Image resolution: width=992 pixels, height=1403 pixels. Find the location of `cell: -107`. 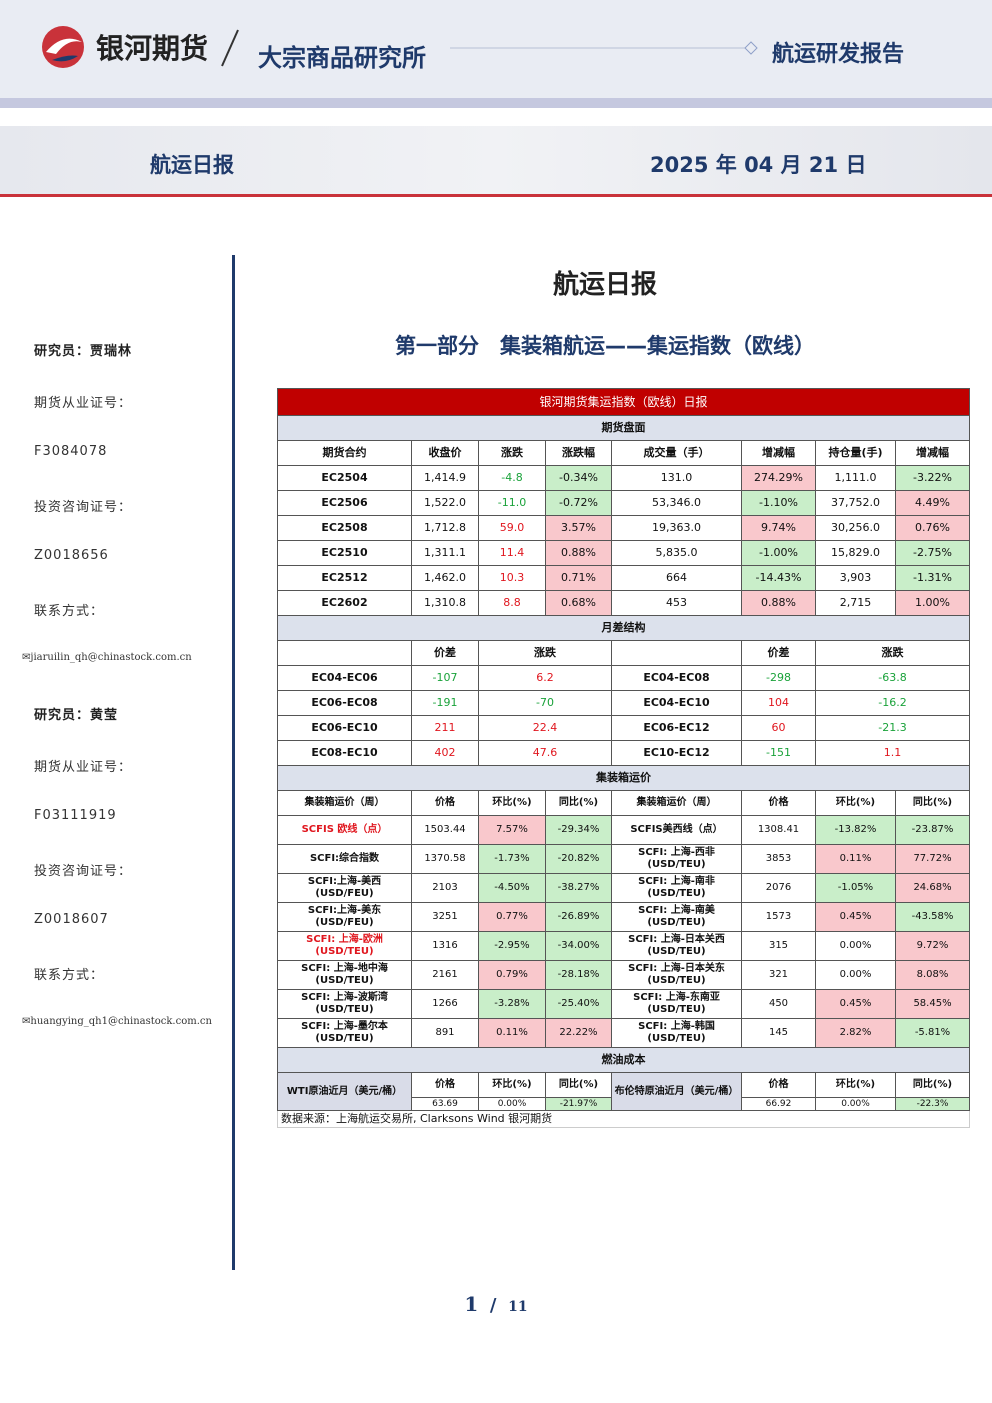

cell: -107 is located at coordinates (445, 678).